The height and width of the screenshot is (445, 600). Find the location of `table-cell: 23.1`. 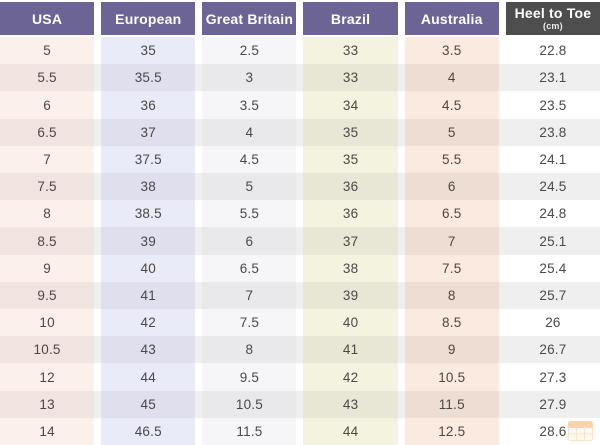

table-cell: 23.1 is located at coordinates (552, 78).